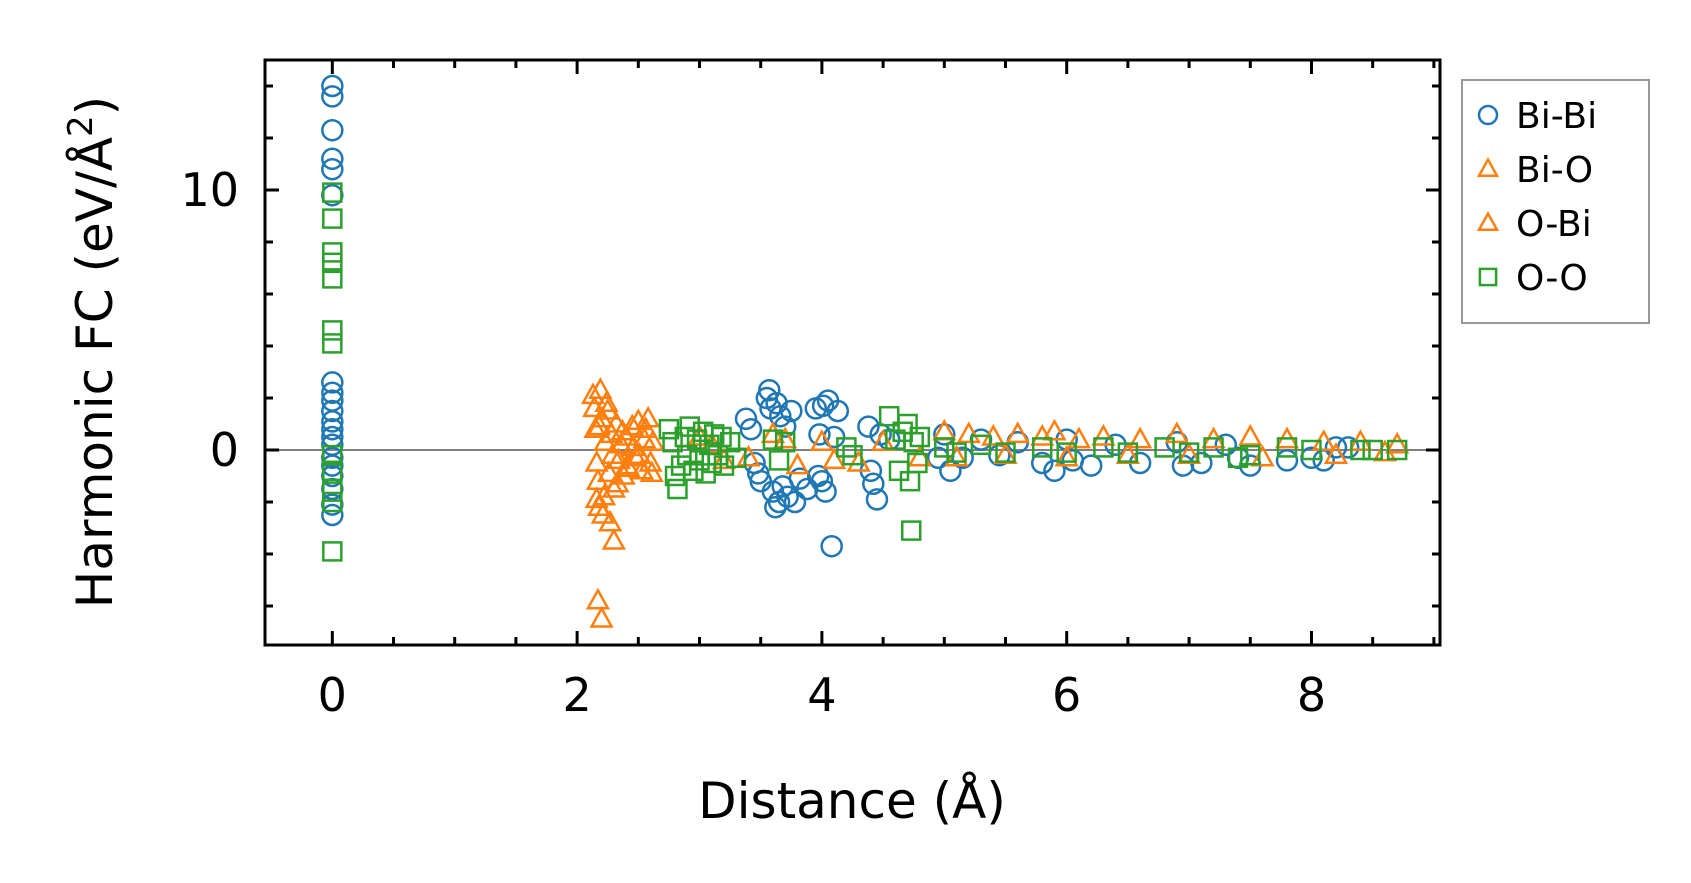 The height and width of the screenshot is (883, 1691). Describe the element at coordinates (95, 106) in the screenshot. I see `y-axis-label-close: )` at that location.